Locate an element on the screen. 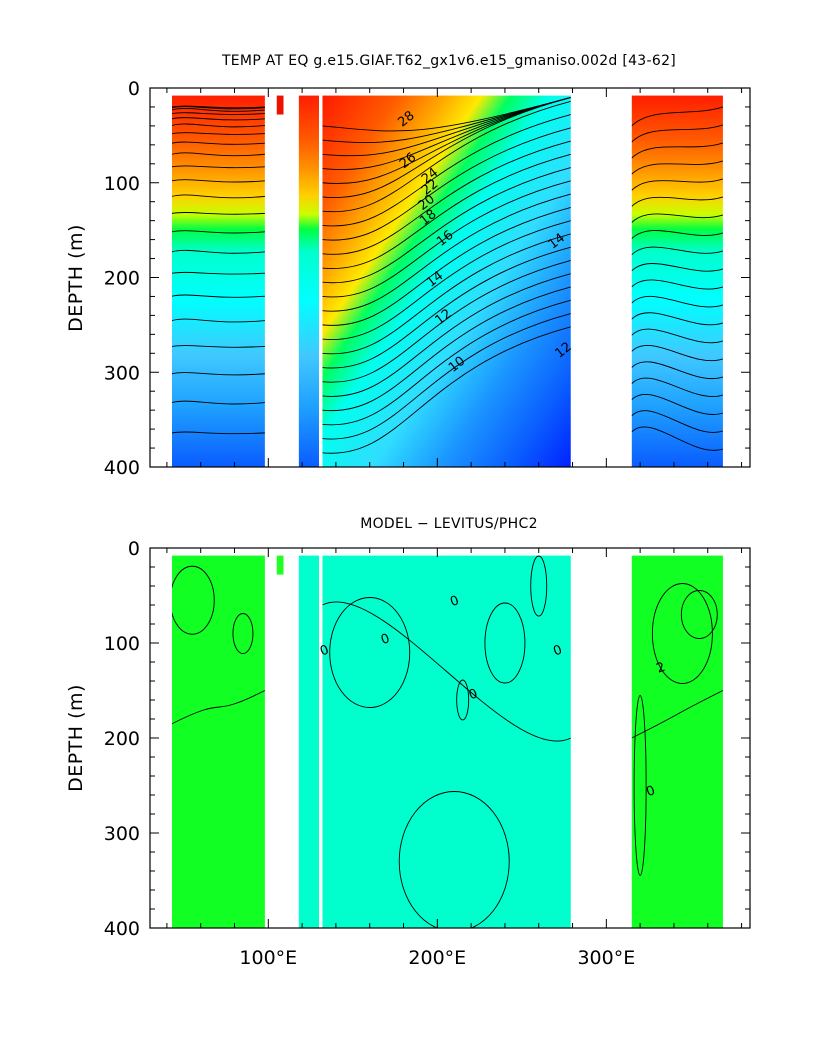 The height and width of the screenshot is (1055, 818). x-tick-label: 300°E is located at coordinates (606, 958).